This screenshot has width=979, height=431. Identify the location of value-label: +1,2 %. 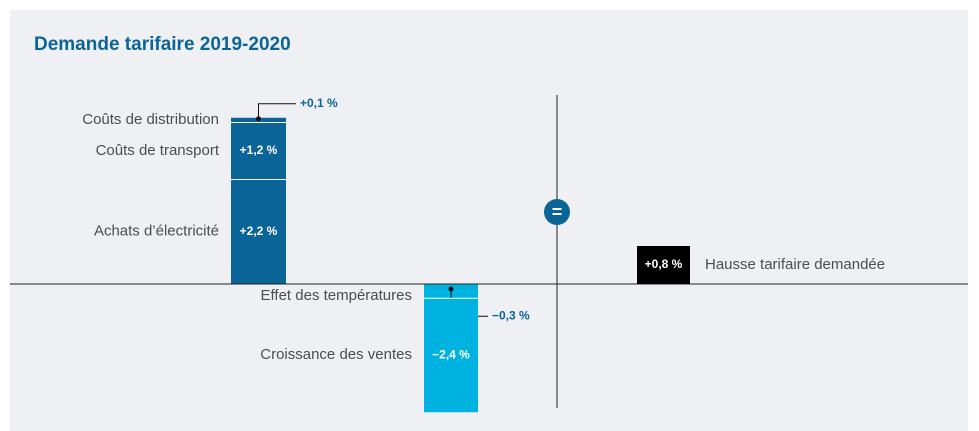
(259, 150).